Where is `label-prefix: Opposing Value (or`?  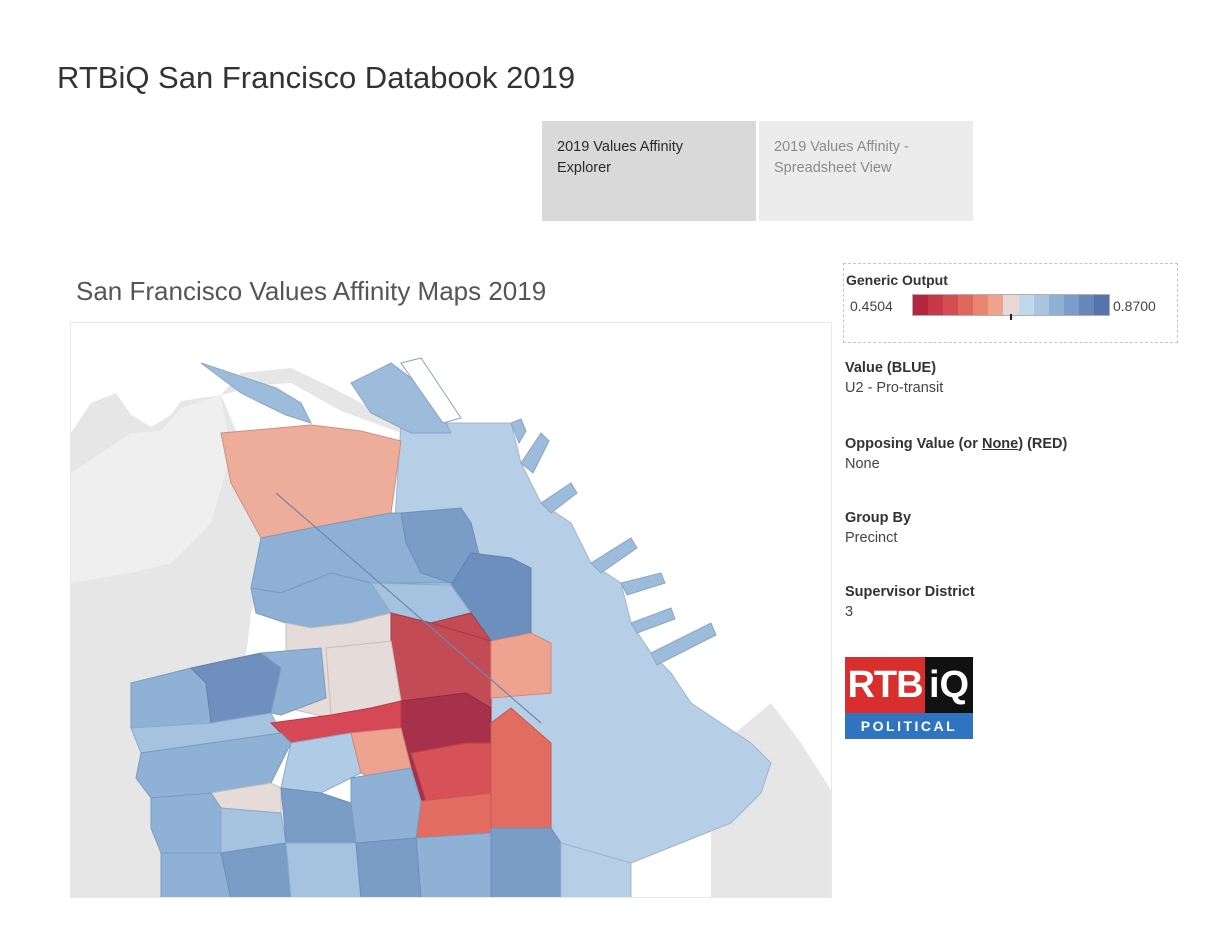
label-prefix: Opposing Value (or is located at coordinates (913, 444).